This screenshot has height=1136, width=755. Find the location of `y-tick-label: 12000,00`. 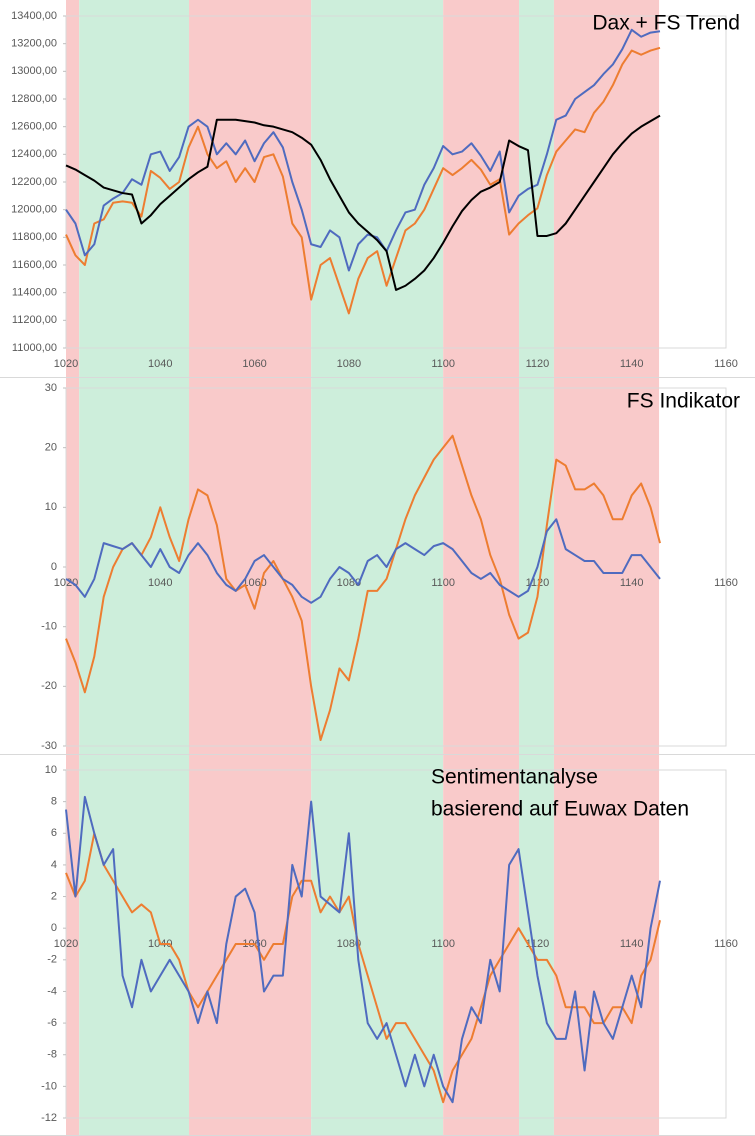

y-tick-label: 12000,00 is located at coordinates (34, 210).